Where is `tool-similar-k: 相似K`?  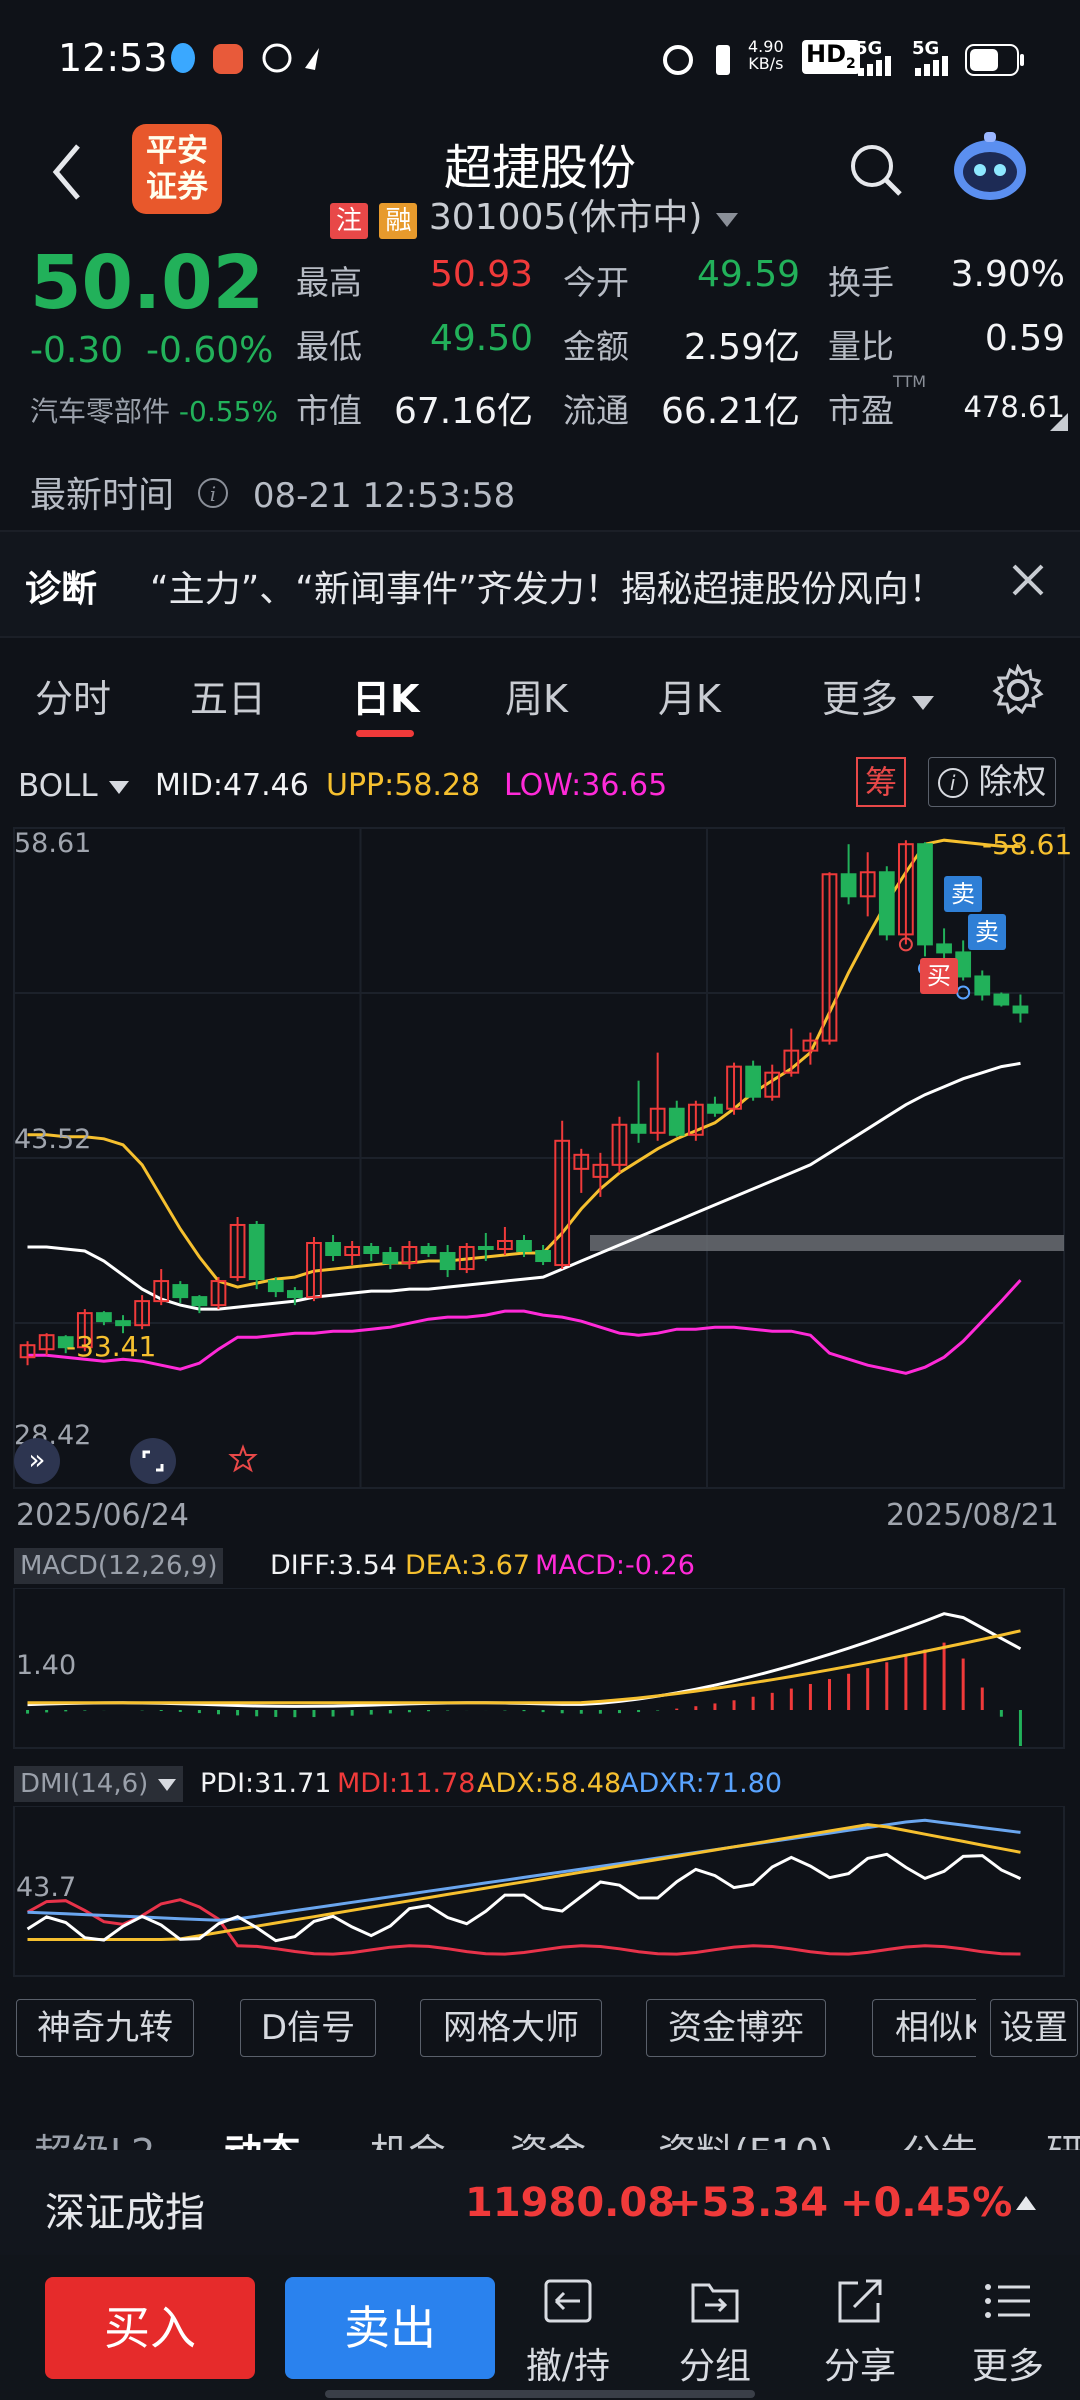 tool-similar-k: 相似K is located at coordinates (924, 2028).